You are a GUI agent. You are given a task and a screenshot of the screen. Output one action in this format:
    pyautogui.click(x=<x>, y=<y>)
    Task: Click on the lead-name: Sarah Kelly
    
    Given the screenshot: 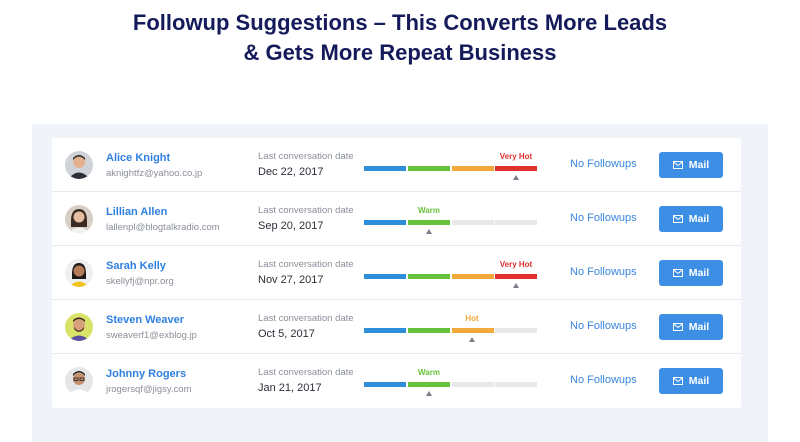 What is the action you would take?
    pyautogui.click(x=136, y=266)
    